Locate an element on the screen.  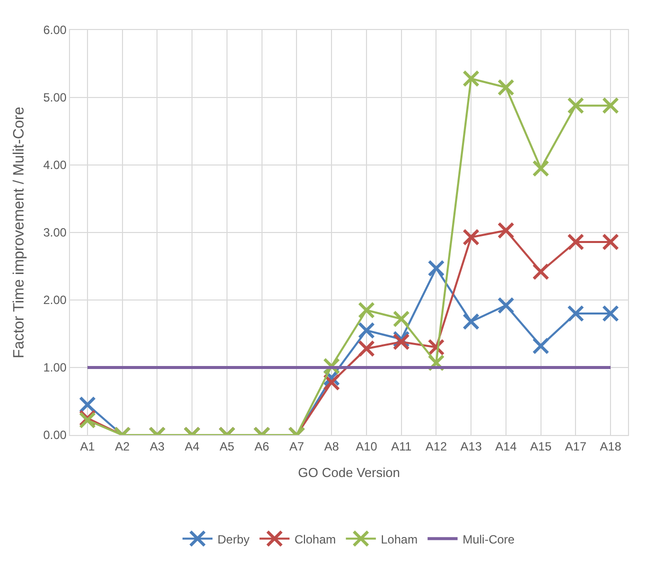
x-tick-label: A12 is located at coordinates (437, 446).